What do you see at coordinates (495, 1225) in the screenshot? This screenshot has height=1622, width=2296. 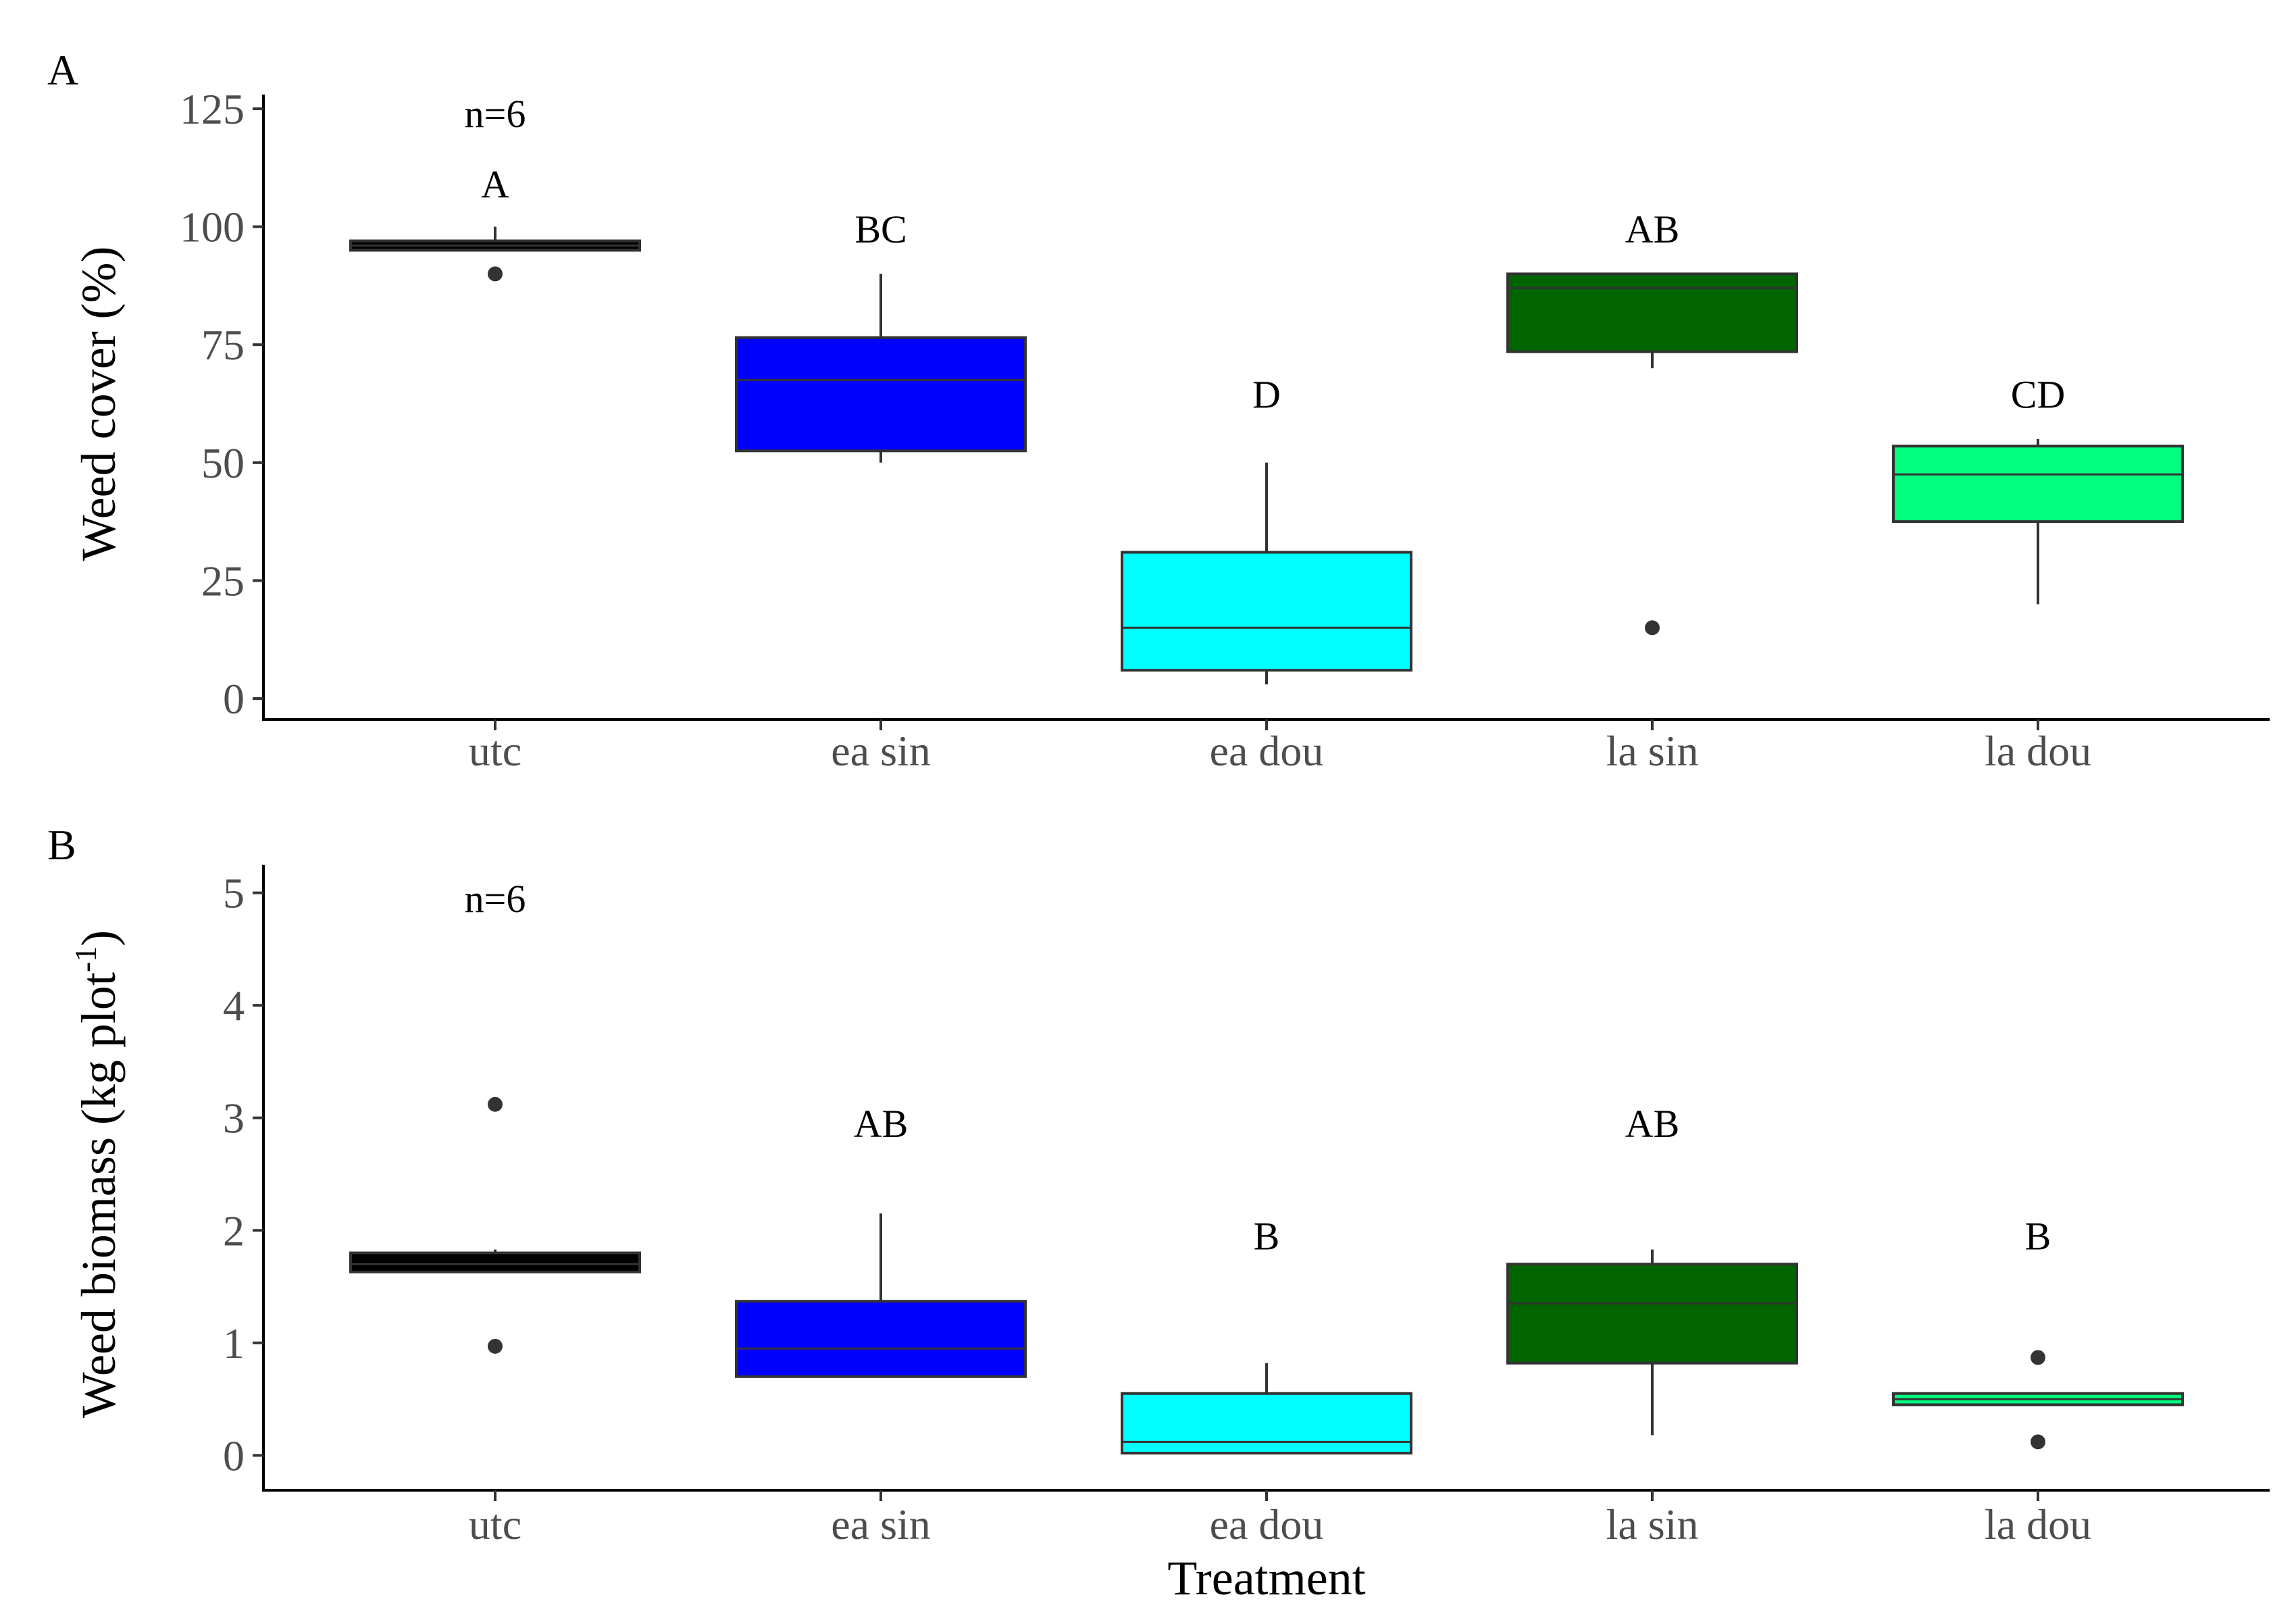 I see `box-utc` at bounding box center [495, 1225].